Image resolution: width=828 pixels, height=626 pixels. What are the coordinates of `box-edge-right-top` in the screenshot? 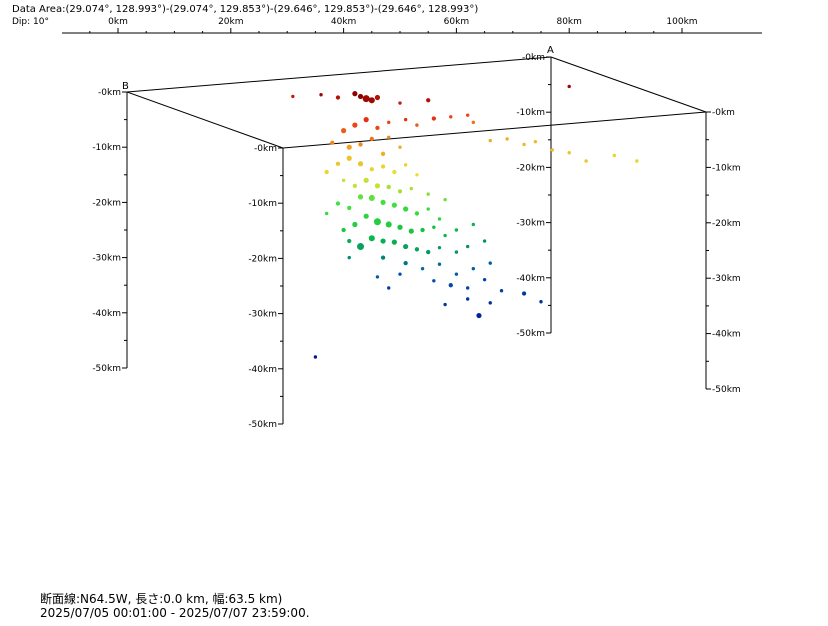 It's located at (628, 84).